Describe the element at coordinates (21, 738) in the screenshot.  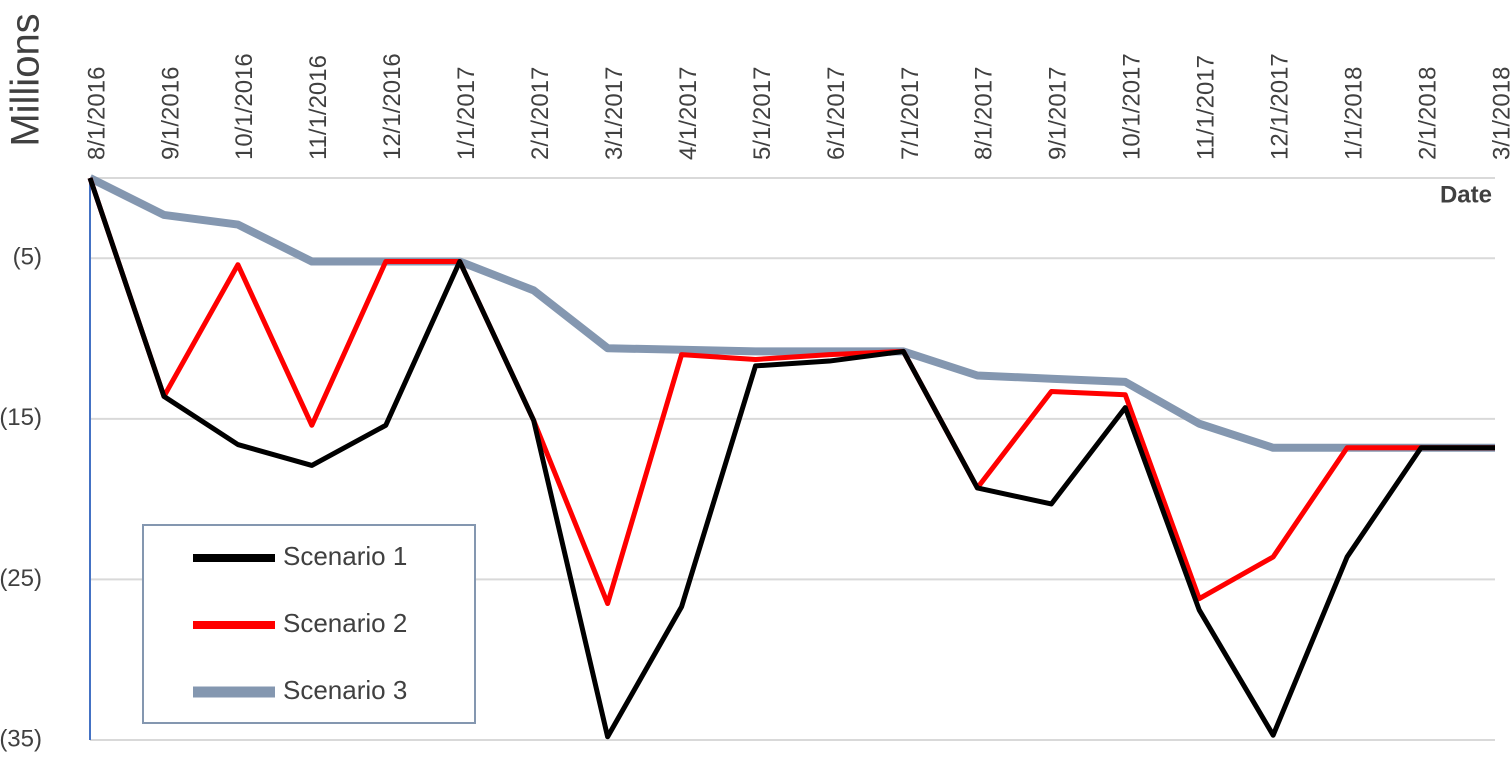
I see `y-tick-label: (35)` at that location.